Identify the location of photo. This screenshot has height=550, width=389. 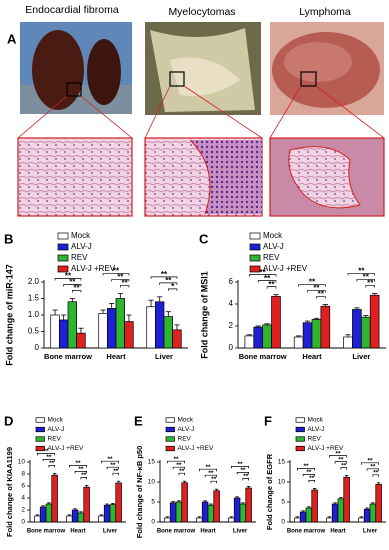
(327, 68).